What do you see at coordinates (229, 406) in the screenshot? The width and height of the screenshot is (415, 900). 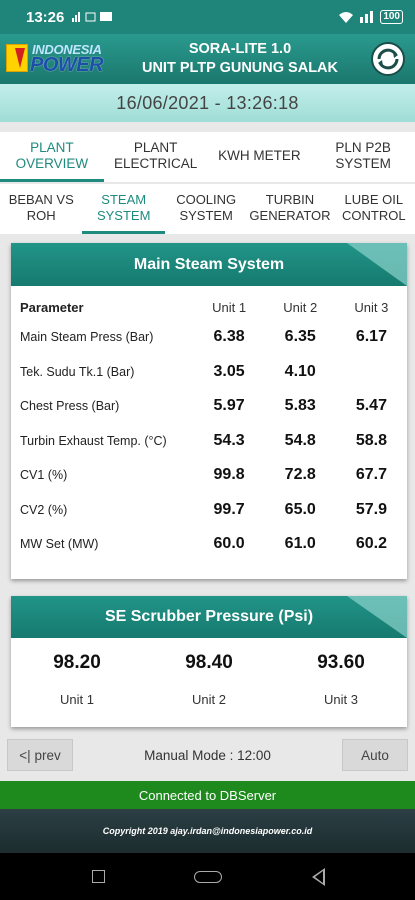 I see `unit1-value: 5.97` at bounding box center [229, 406].